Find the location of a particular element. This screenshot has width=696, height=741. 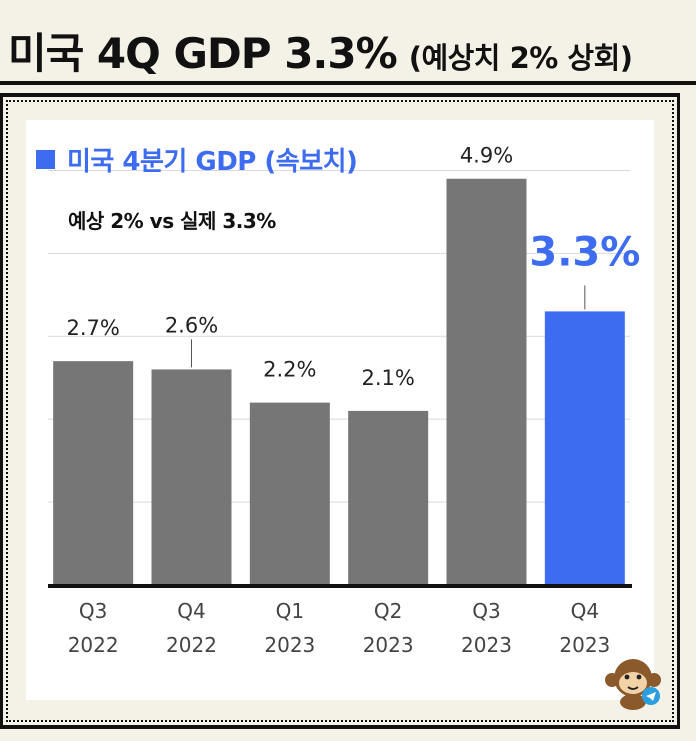

data-label: 2.2% is located at coordinates (289, 370).